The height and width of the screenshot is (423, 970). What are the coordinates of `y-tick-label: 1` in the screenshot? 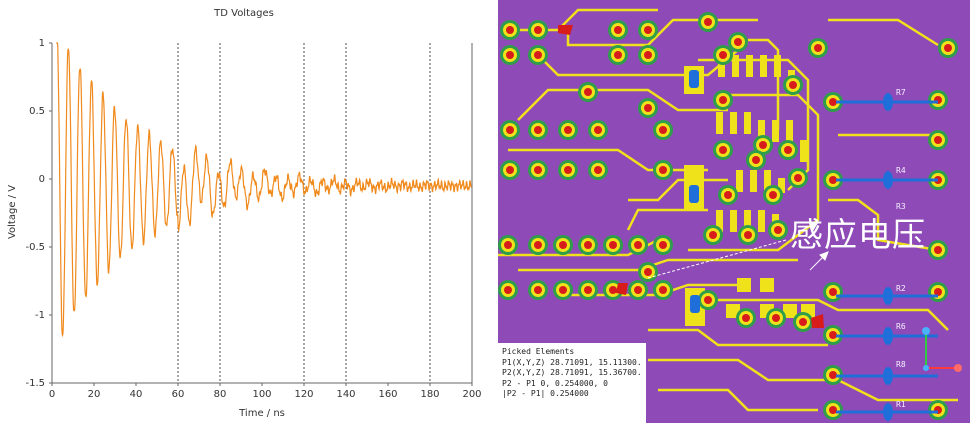 It's located at (42, 43).